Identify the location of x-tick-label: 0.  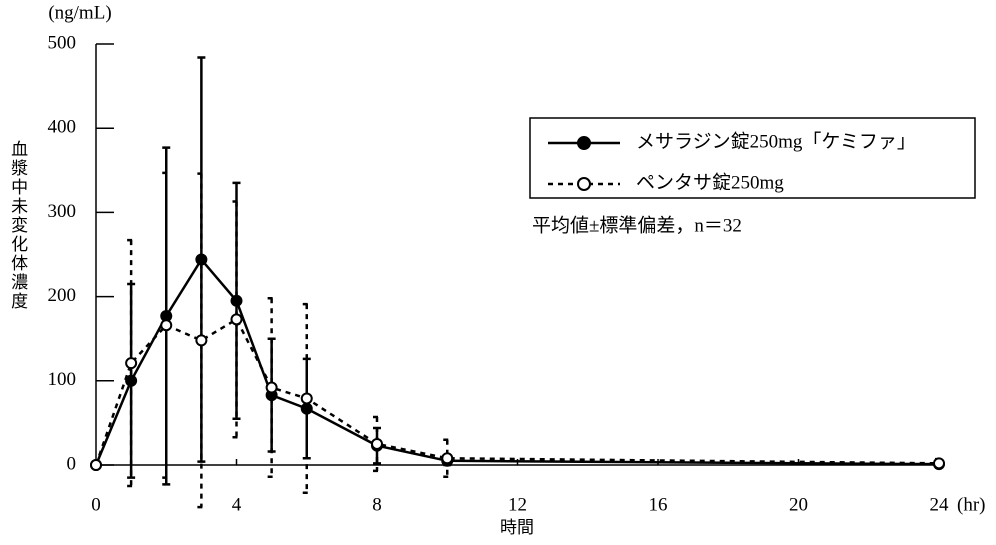
(96, 504).